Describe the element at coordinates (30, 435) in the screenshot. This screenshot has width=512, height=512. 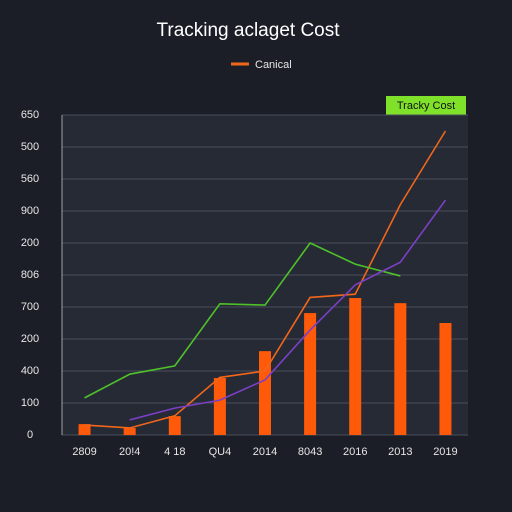
I see `y-tick-label: 0` at that location.